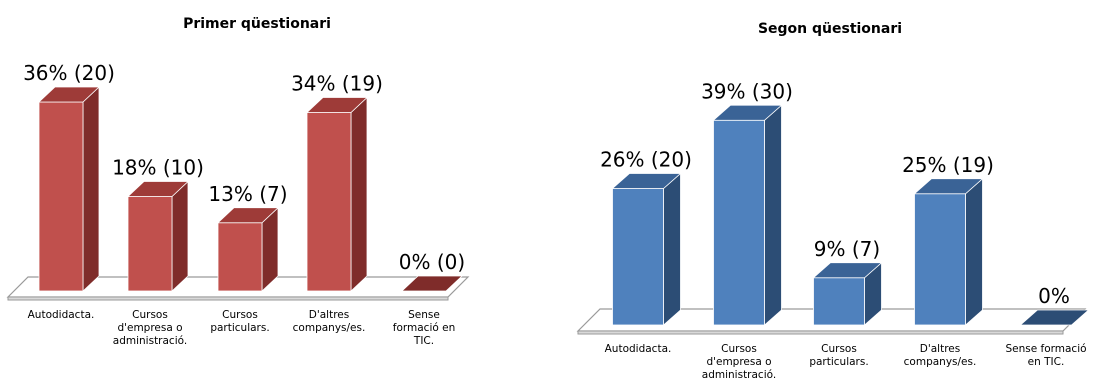 The height and width of the screenshot is (390, 1102). What do you see at coordinates (847, 249) in the screenshot?
I see `data-label: 9% (7)` at bounding box center [847, 249].